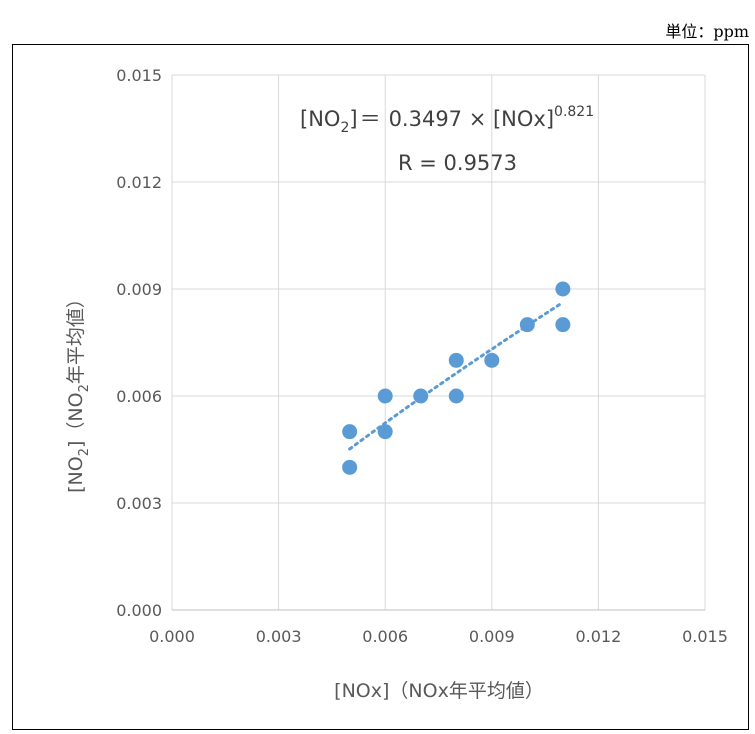 The width and height of the screenshot is (755, 734). What do you see at coordinates (76, 420) in the screenshot?
I see `ylabel-post: ]（NO` at bounding box center [76, 420].